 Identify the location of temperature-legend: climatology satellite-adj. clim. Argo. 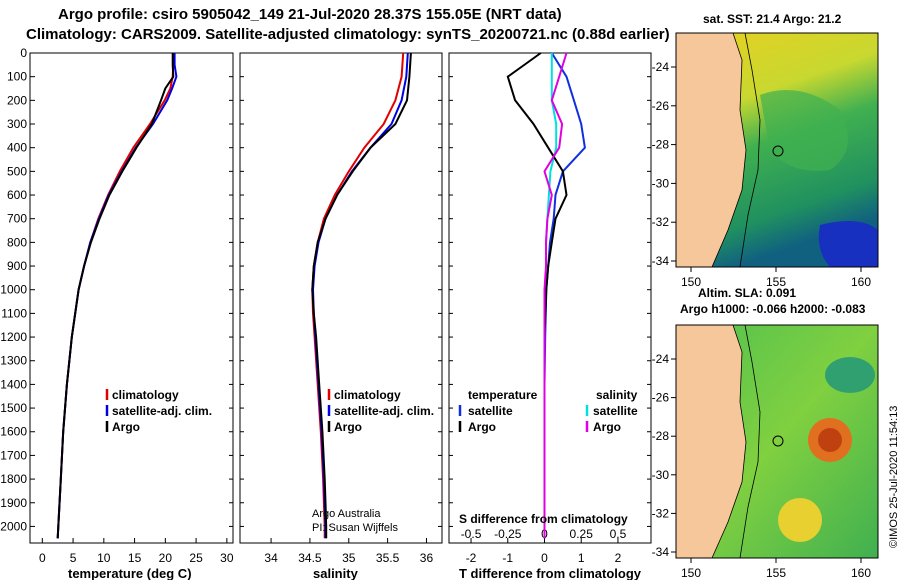
(158, 411).